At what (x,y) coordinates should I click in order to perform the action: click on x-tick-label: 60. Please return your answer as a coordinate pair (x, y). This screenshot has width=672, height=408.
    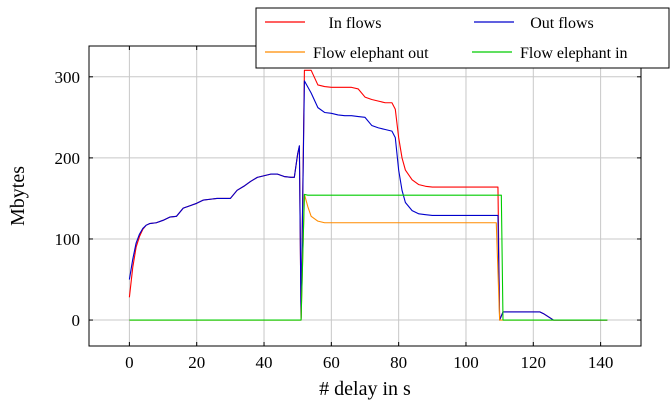
    Looking at the image, I should click on (331, 362).